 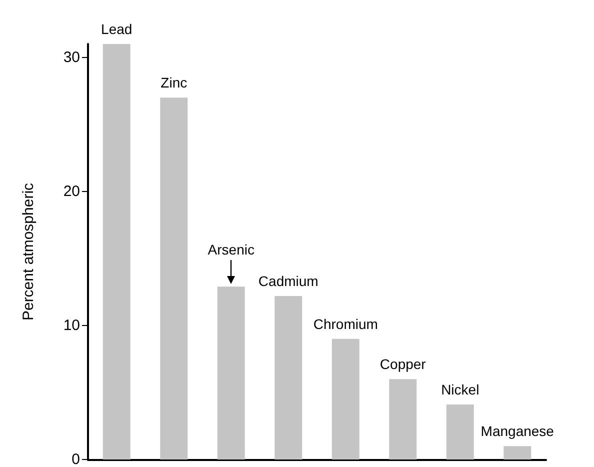 I want to click on y-tick-label: 20, so click(x=71, y=191).